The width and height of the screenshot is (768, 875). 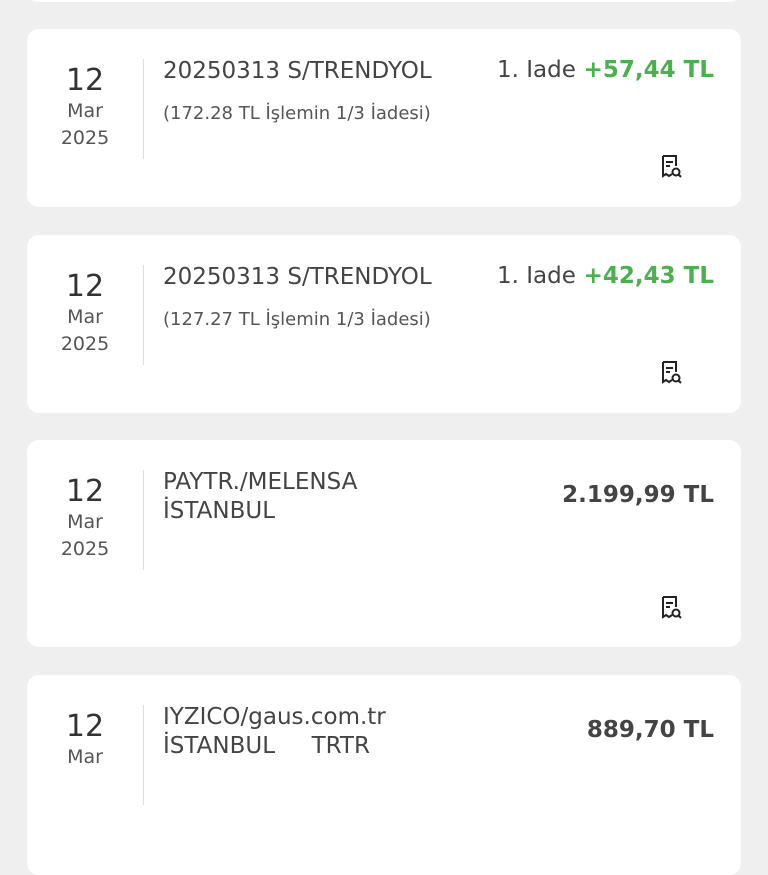 I want to click on merchant: PAYTR./MELENSA İSTANBUL, so click(x=260, y=496).